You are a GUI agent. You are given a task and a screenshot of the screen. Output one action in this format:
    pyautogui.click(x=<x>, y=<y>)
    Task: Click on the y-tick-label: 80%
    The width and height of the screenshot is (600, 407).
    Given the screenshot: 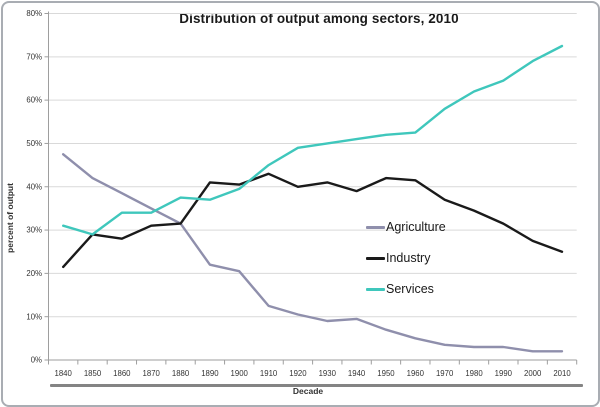 What is the action you would take?
    pyautogui.click(x=34, y=13)
    